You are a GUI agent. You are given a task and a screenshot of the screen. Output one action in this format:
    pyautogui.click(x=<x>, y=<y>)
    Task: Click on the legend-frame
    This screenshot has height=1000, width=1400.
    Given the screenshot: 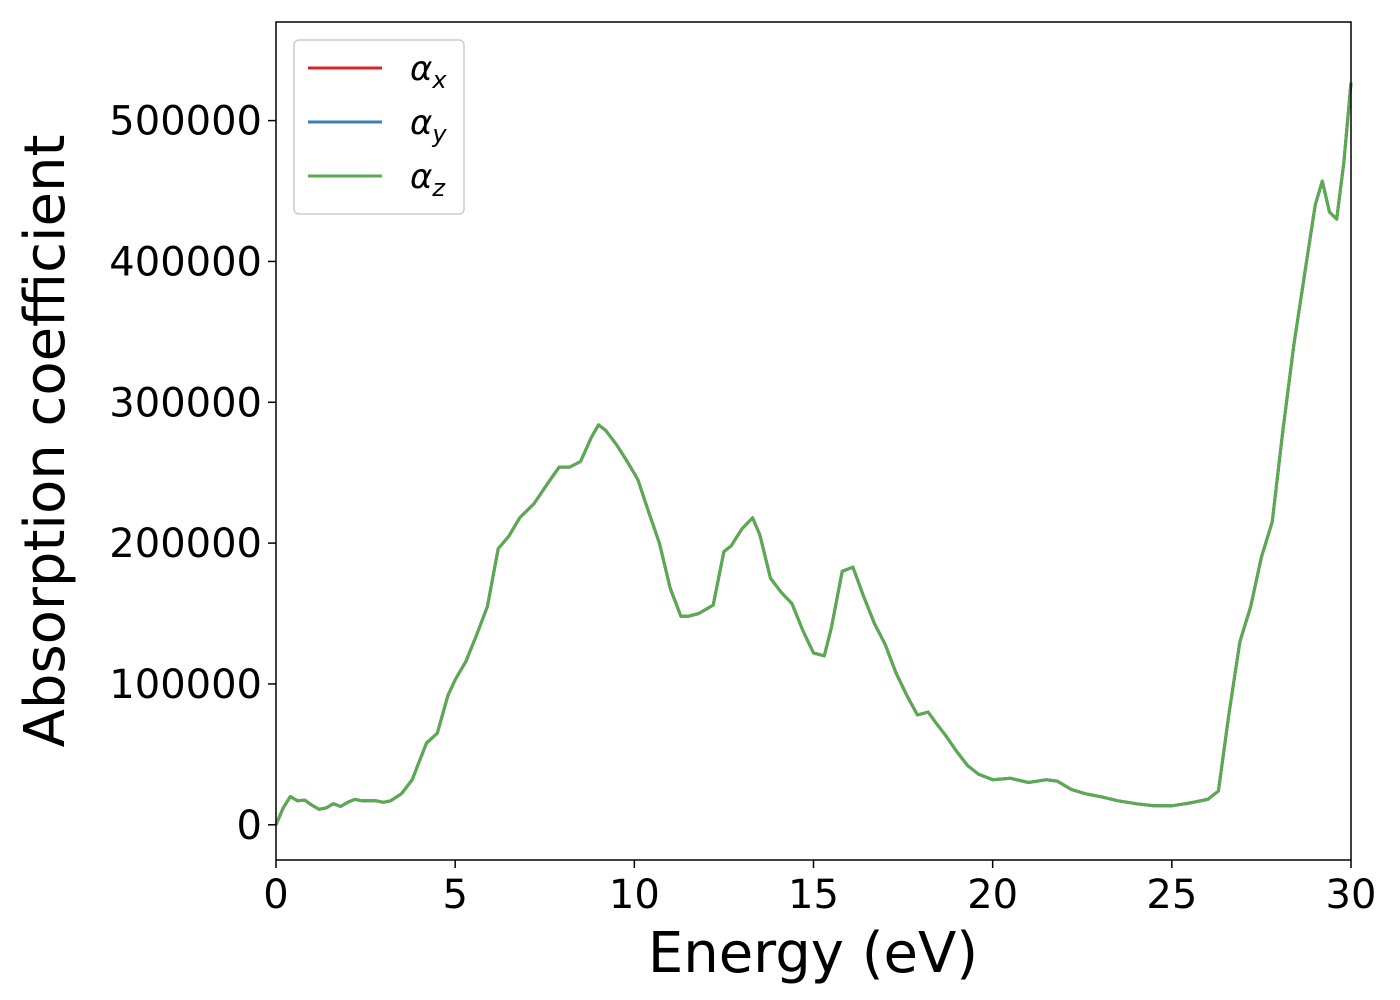 What is the action you would take?
    pyautogui.click(x=379, y=127)
    